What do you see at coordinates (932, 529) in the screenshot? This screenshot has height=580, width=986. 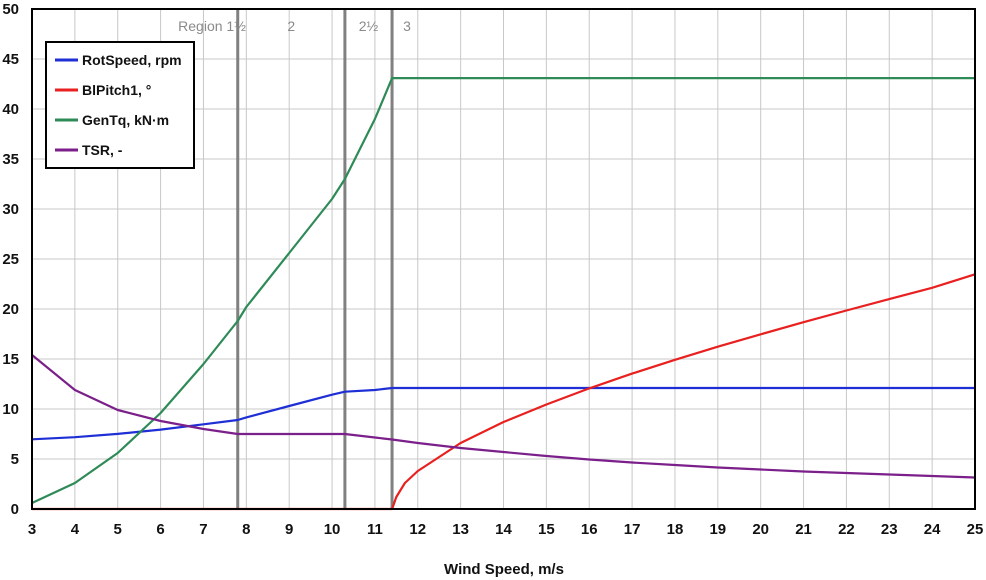 I see `x-tick-label-24: 24` at bounding box center [932, 529].